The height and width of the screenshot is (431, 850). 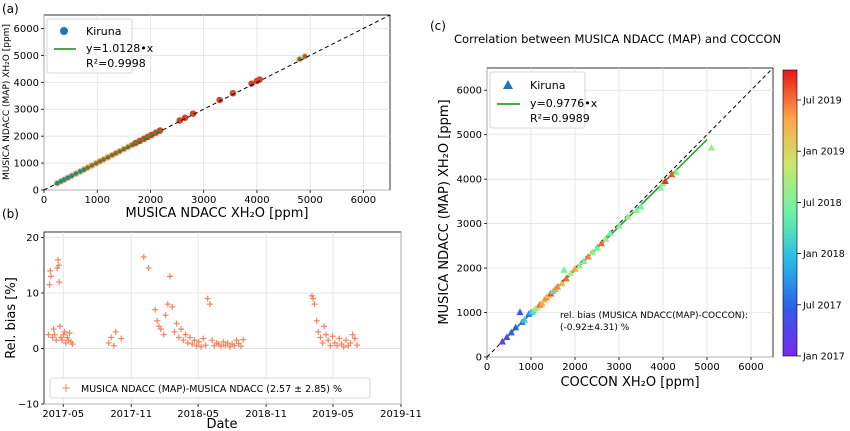 What do you see at coordinates (363, 200) in the screenshot?
I see `0-xtick-label: 6000` at bounding box center [363, 200].